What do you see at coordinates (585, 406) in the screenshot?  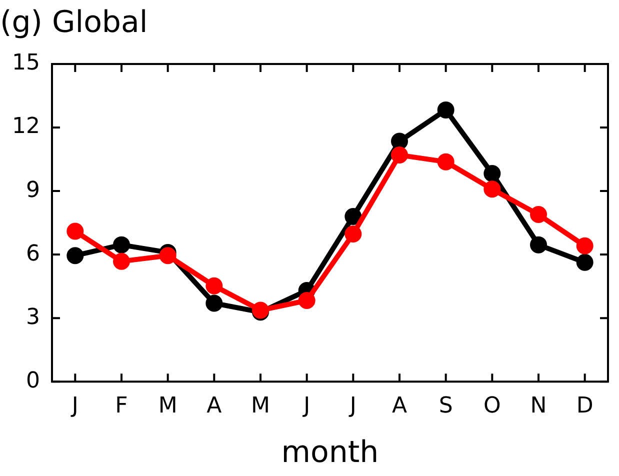 I see `x-tick-label: D` at bounding box center [585, 406].